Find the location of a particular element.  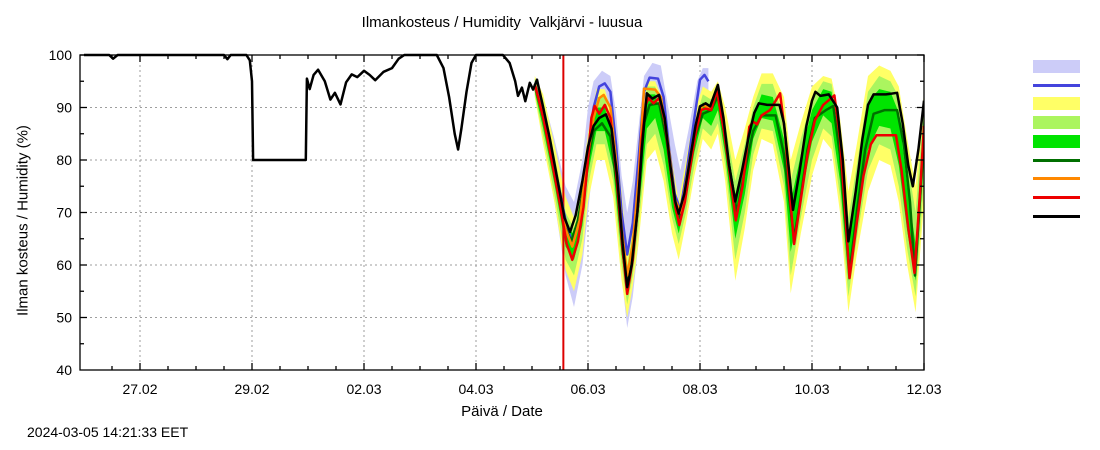

x-tick-label: 04.03 is located at coordinates (475, 389).